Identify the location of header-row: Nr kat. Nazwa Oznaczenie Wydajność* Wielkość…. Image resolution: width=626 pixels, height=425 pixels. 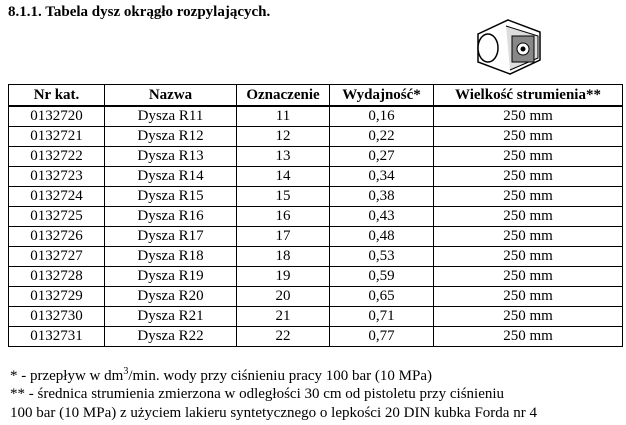
(315, 95).